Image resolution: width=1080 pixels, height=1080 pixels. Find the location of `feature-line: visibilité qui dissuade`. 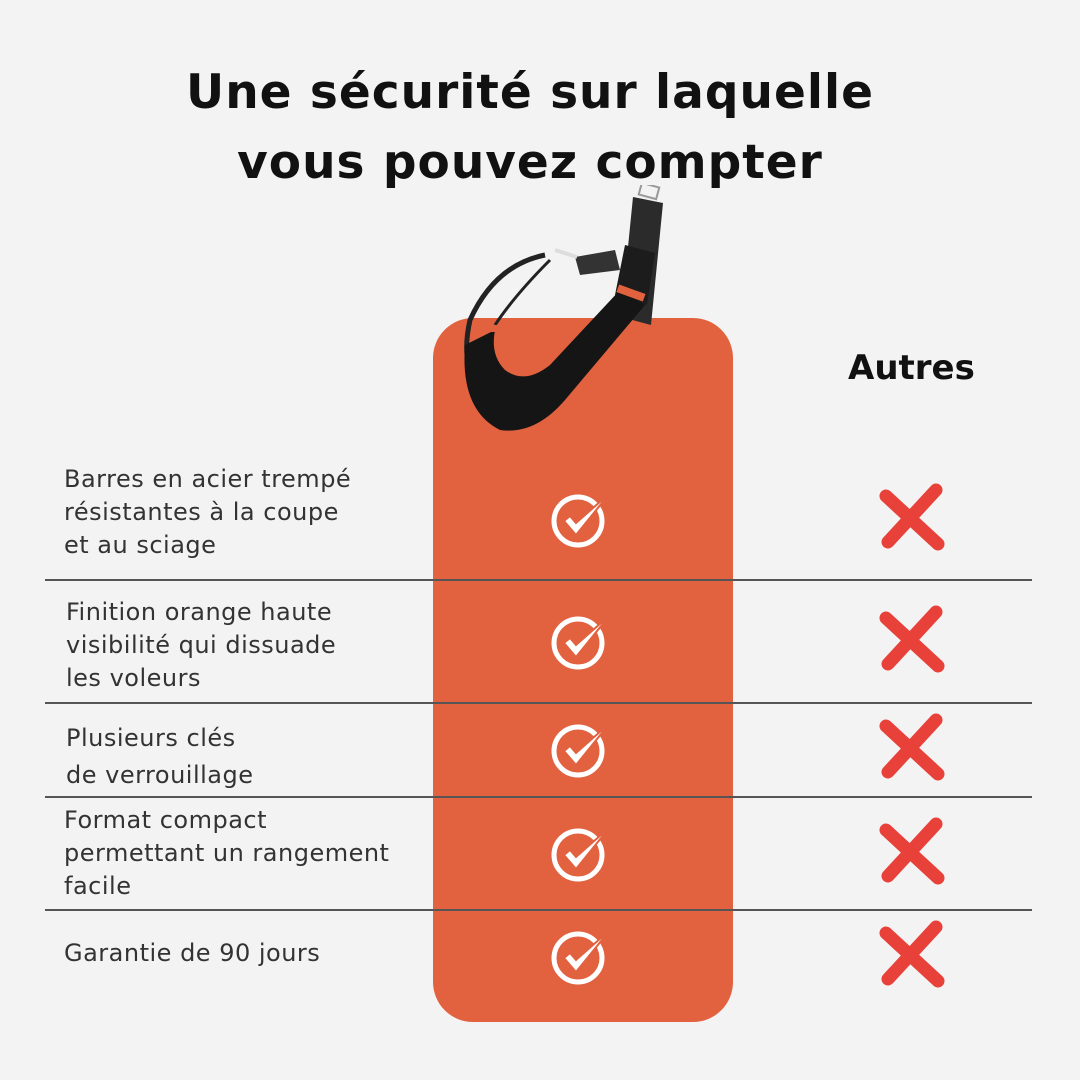

feature-line: visibilité qui dissuade is located at coordinates (201, 645).